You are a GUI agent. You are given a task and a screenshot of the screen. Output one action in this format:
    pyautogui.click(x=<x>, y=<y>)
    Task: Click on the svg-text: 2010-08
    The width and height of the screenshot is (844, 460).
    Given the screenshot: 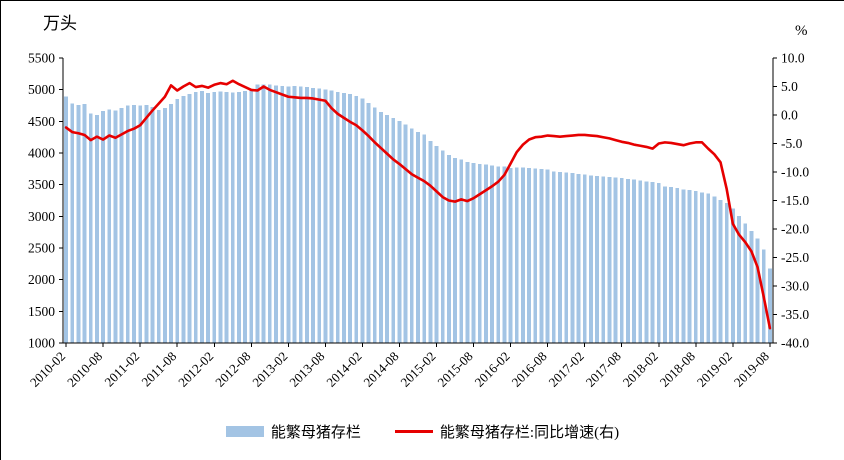 What is the action you would take?
    pyautogui.click(x=84, y=369)
    